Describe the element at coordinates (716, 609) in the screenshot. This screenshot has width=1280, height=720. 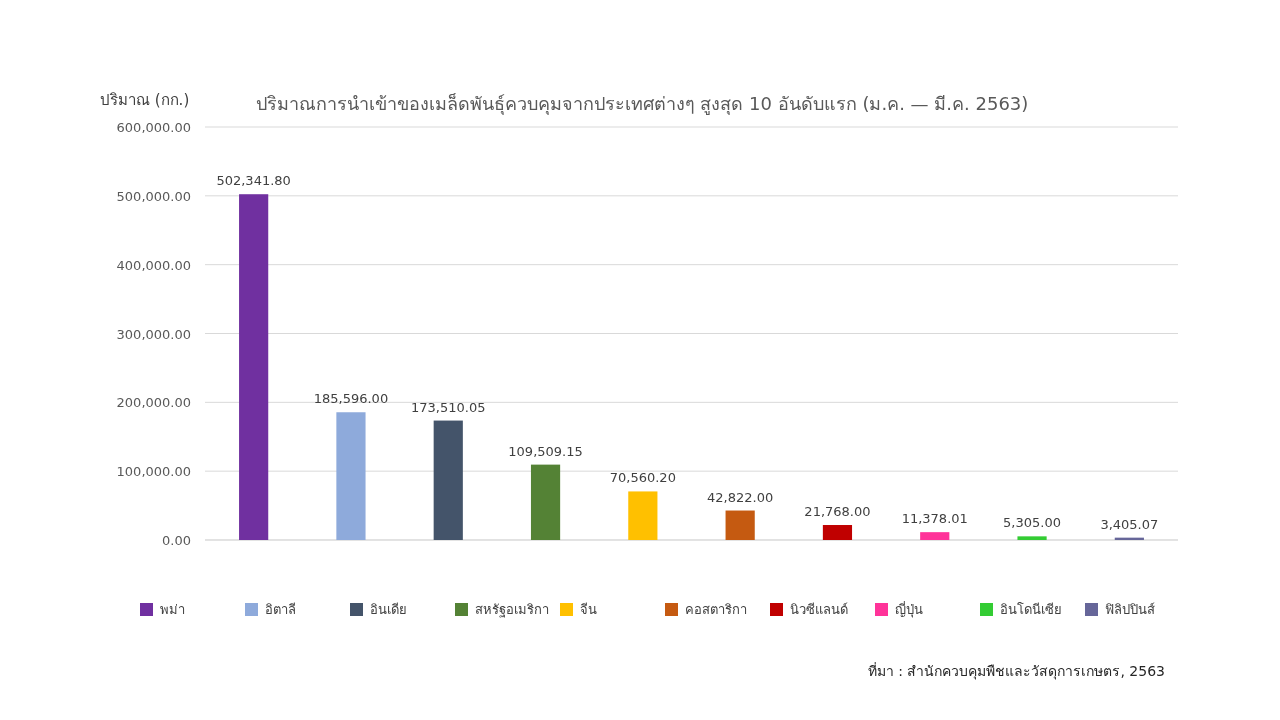
I see `legend-label: คอสตาริกา` at that location.